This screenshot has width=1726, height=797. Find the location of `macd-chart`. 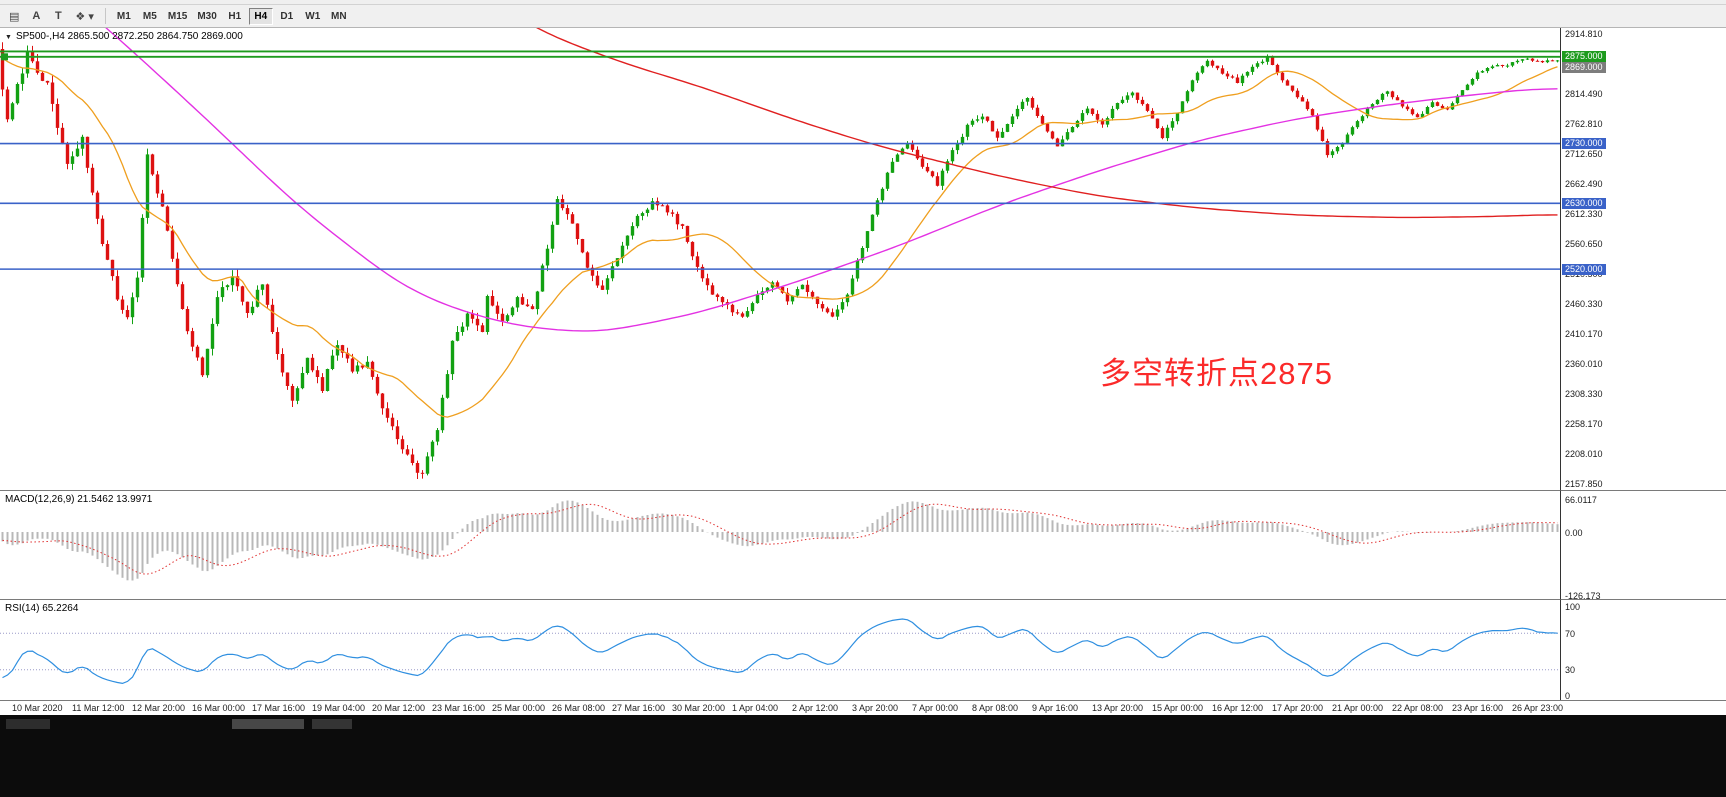

macd-chart is located at coordinates (780, 545).